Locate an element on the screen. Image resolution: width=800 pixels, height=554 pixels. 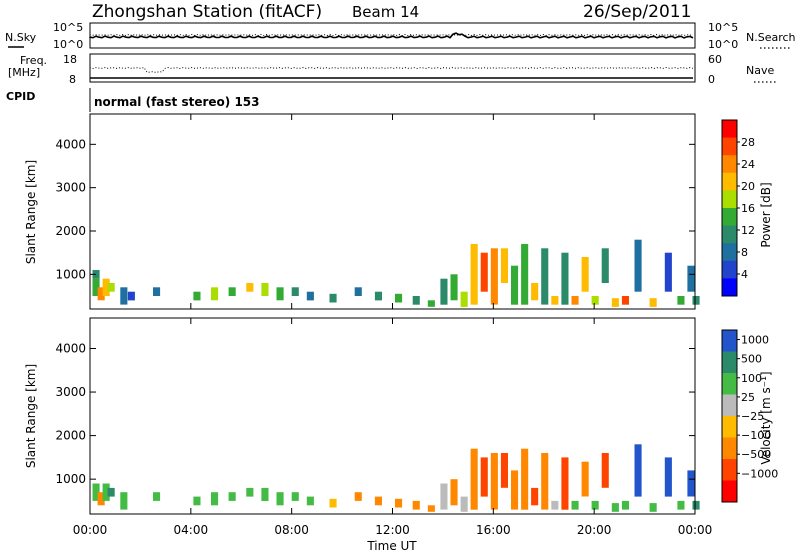
cpid-text: normal (fast stereo) 153 is located at coordinates (177, 102).